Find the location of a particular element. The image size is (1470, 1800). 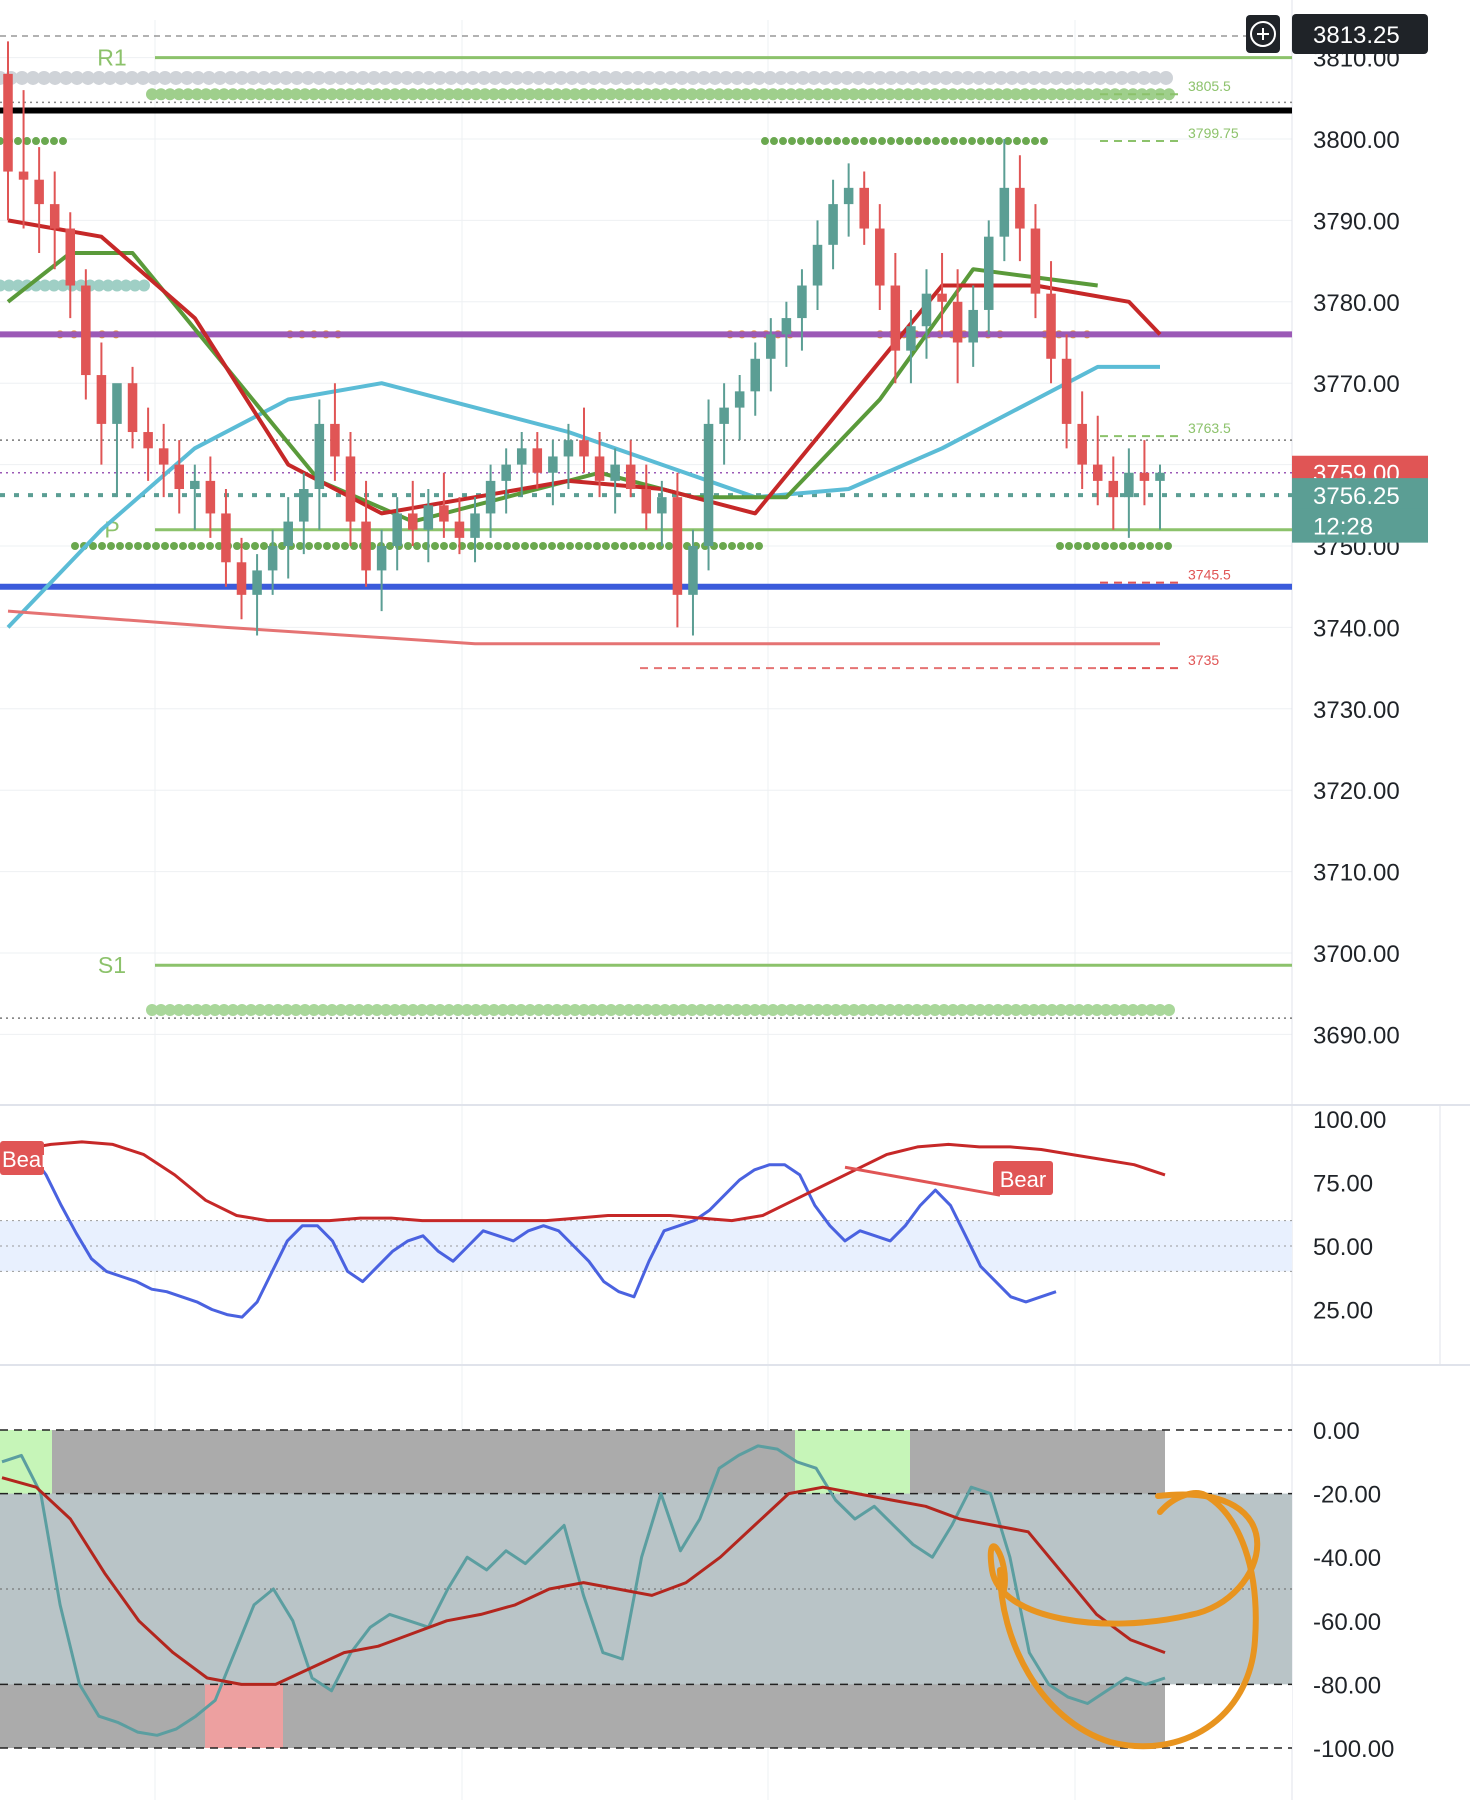

price-tick-label: 3730.00 is located at coordinates (1356, 710).